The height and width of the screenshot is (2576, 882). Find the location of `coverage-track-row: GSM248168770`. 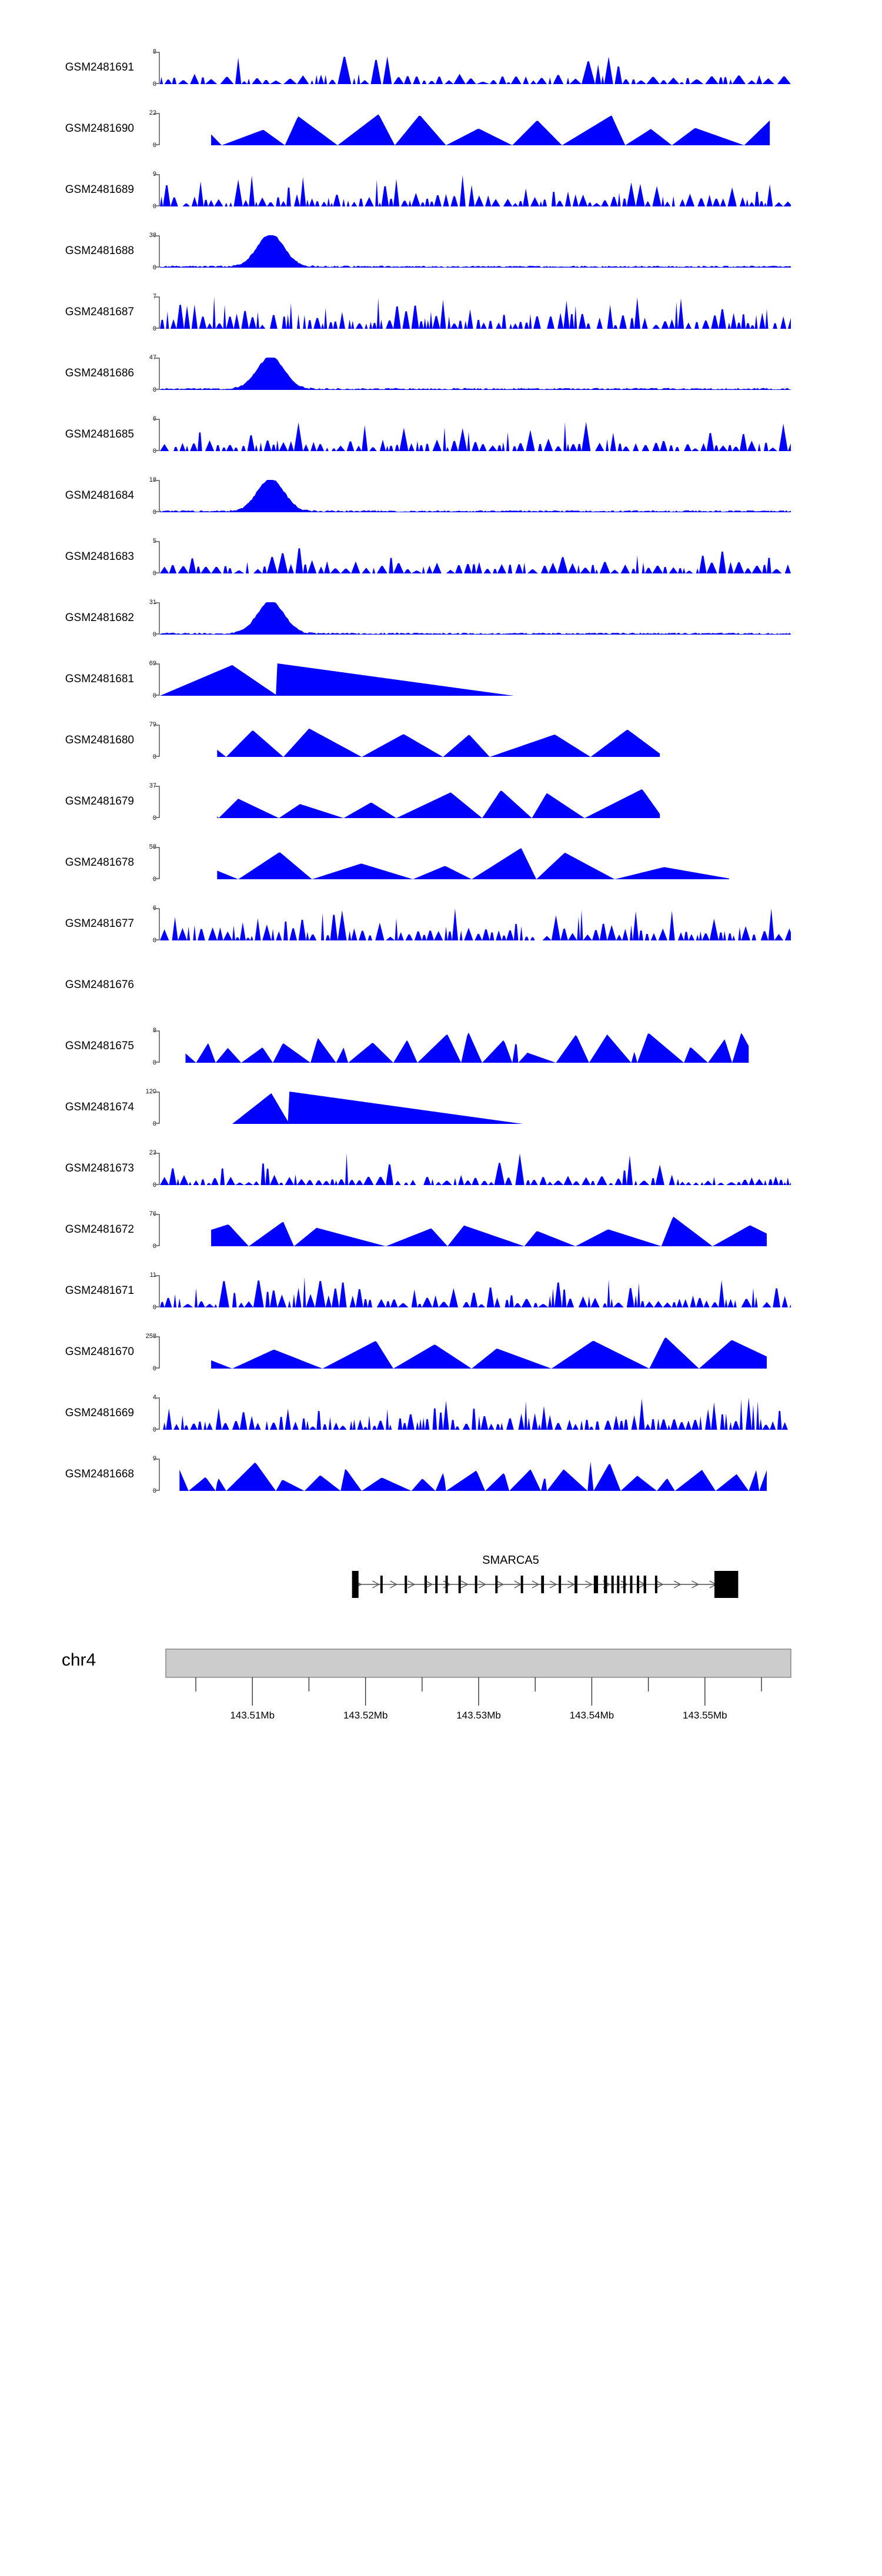

coverage-track-row: GSM248168770 is located at coordinates (441, 312).